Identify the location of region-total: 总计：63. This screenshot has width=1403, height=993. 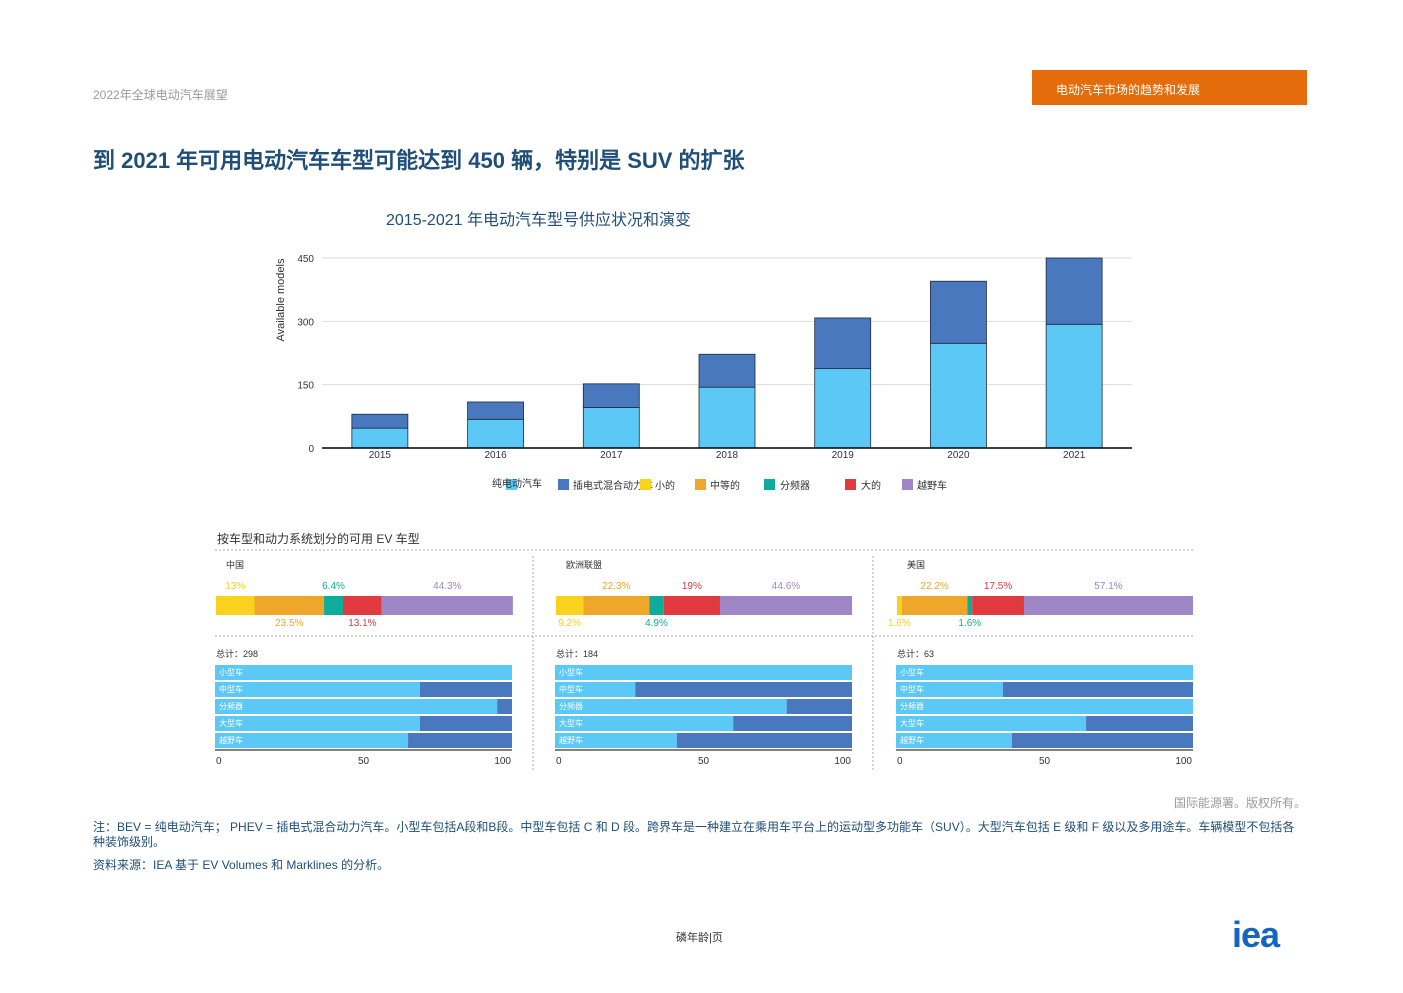
(915, 653).